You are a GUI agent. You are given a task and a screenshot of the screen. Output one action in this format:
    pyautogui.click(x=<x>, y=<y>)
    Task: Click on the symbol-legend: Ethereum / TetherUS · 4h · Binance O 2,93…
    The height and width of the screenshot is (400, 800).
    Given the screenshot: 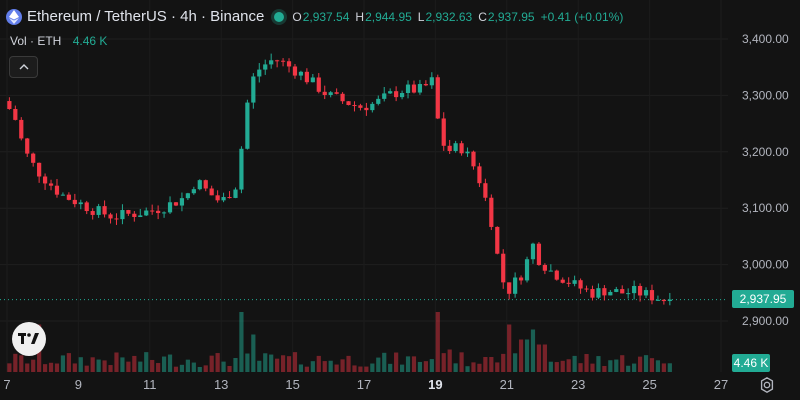 What is the action you would take?
    pyautogui.click(x=317, y=16)
    